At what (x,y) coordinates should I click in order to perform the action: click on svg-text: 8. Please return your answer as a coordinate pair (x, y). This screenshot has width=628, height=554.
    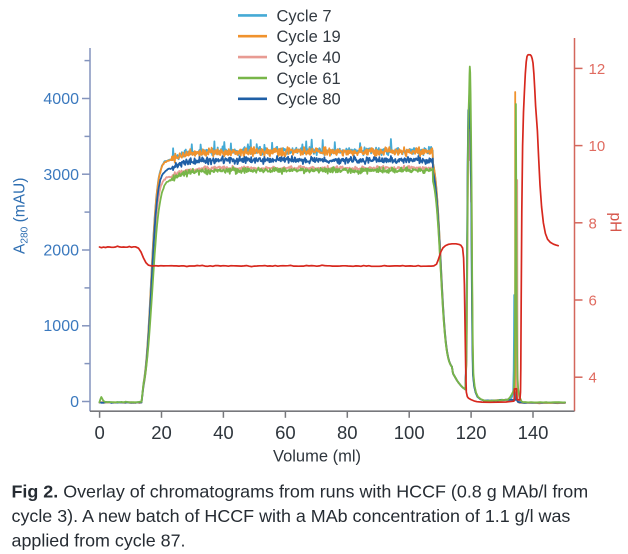
    Looking at the image, I should click on (593, 223).